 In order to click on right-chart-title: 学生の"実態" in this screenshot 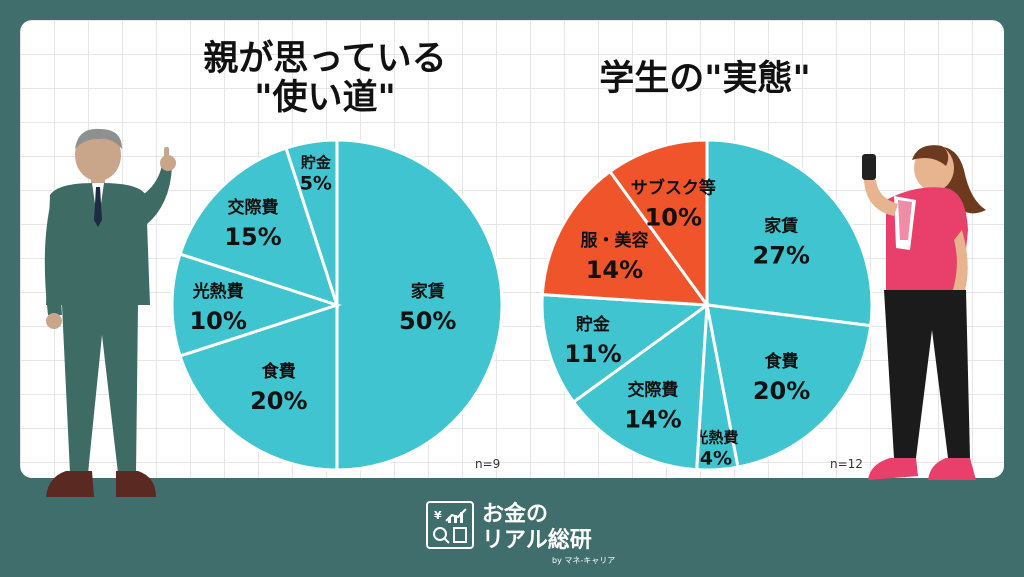, I will do `click(705, 79)`.